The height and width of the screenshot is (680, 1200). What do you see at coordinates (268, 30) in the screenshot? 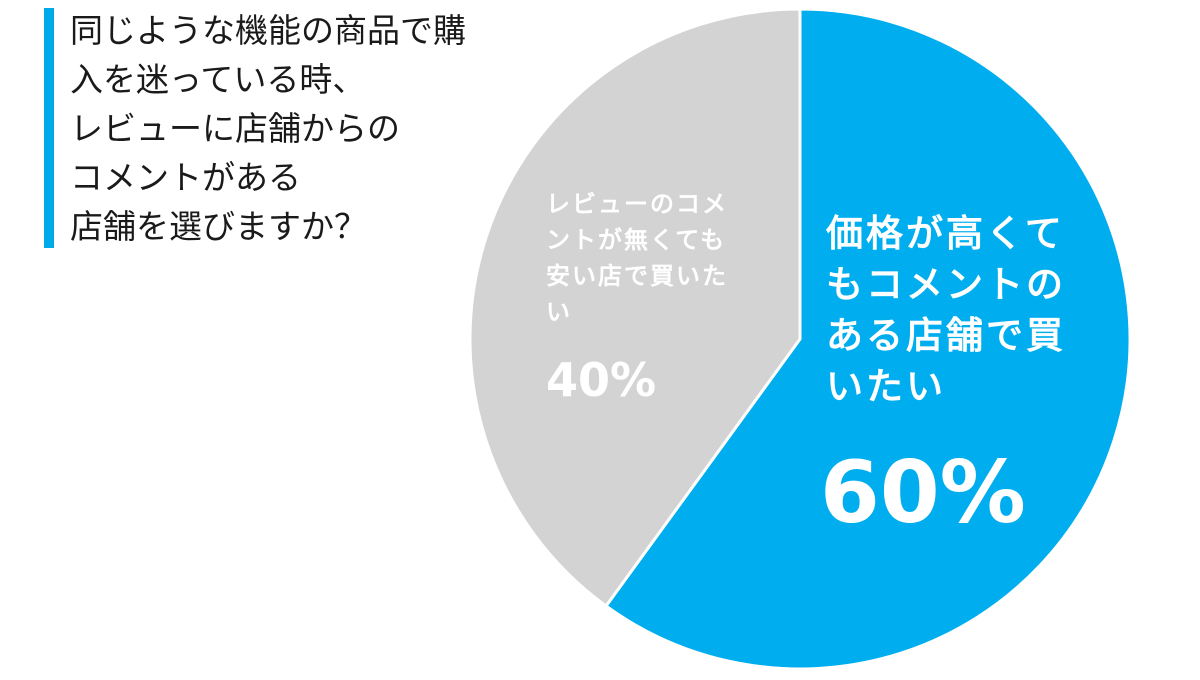
I see `question-line: 同じような機能の商品で購` at bounding box center [268, 30].